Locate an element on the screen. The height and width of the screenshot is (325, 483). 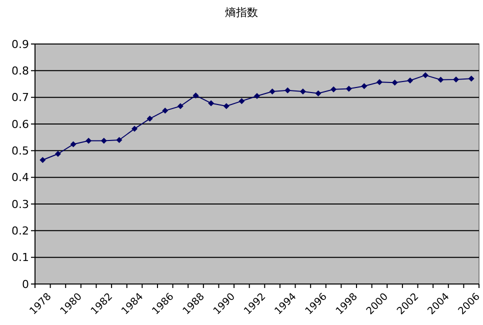
y-tick-label: 0.8 is located at coordinates (20, 71).